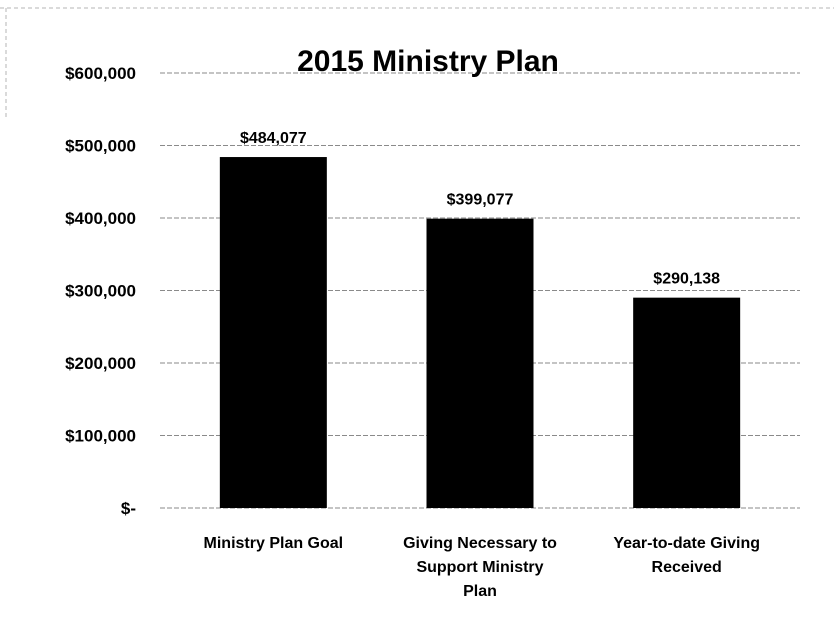  What do you see at coordinates (686, 555) in the screenshot?
I see `category-label-2: Year-to-date Giving Received` at bounding box center [686, 555].